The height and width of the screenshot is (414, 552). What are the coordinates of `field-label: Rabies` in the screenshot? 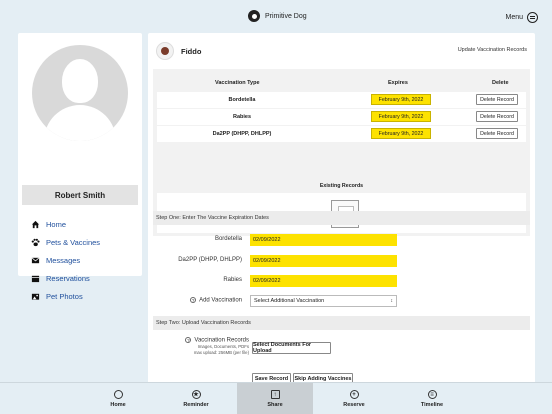 It's located at (232, 280).